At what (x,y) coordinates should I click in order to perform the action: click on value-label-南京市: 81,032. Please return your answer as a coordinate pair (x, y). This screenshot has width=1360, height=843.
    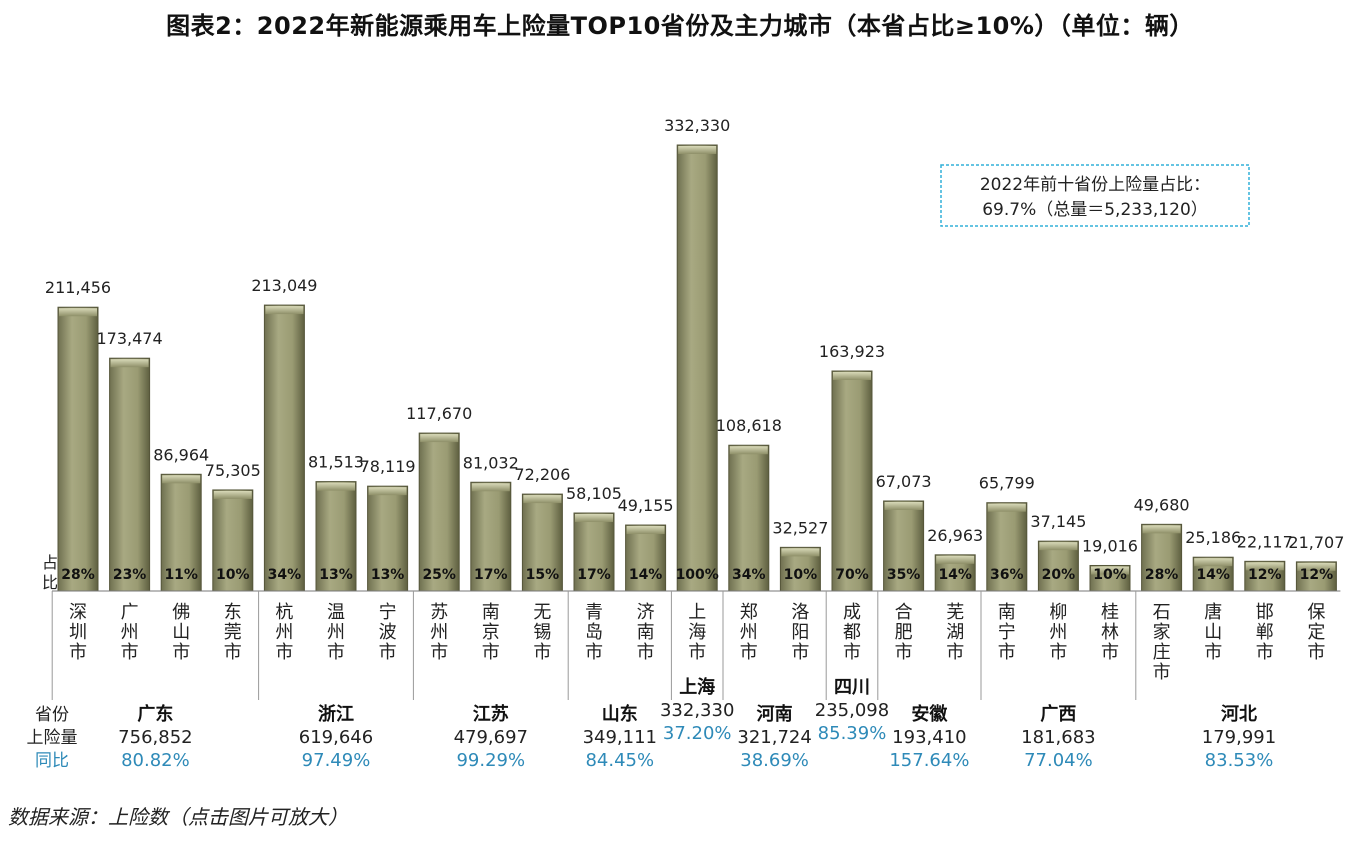
    Looking at the image, I should click on (491, 462).